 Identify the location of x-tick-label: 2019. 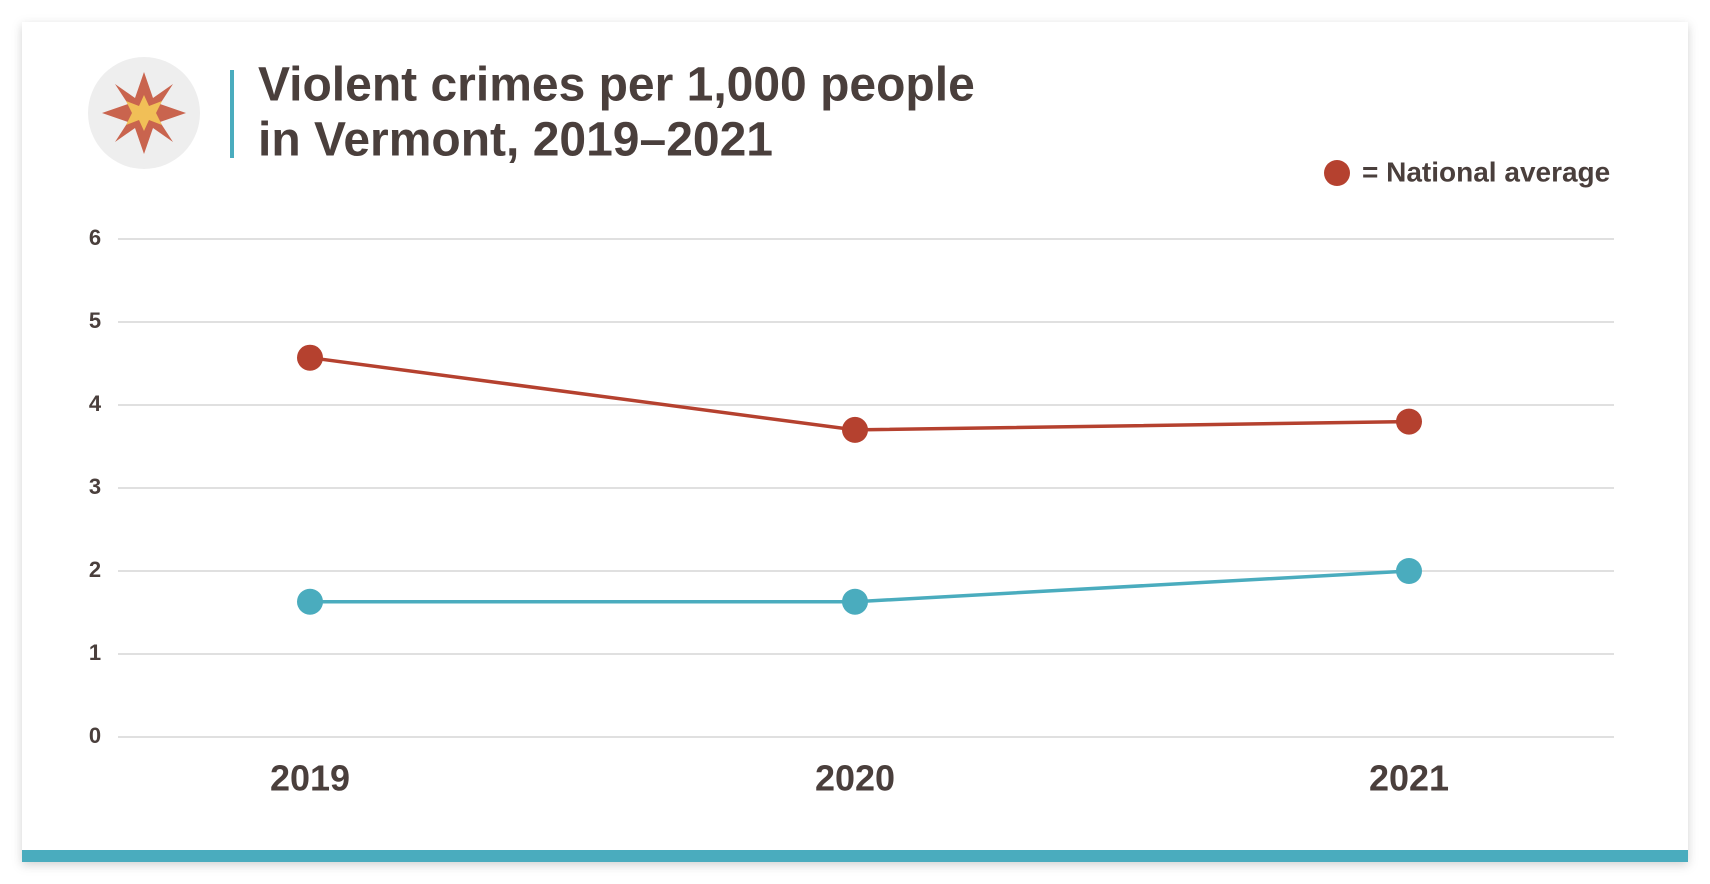
(310, 778).